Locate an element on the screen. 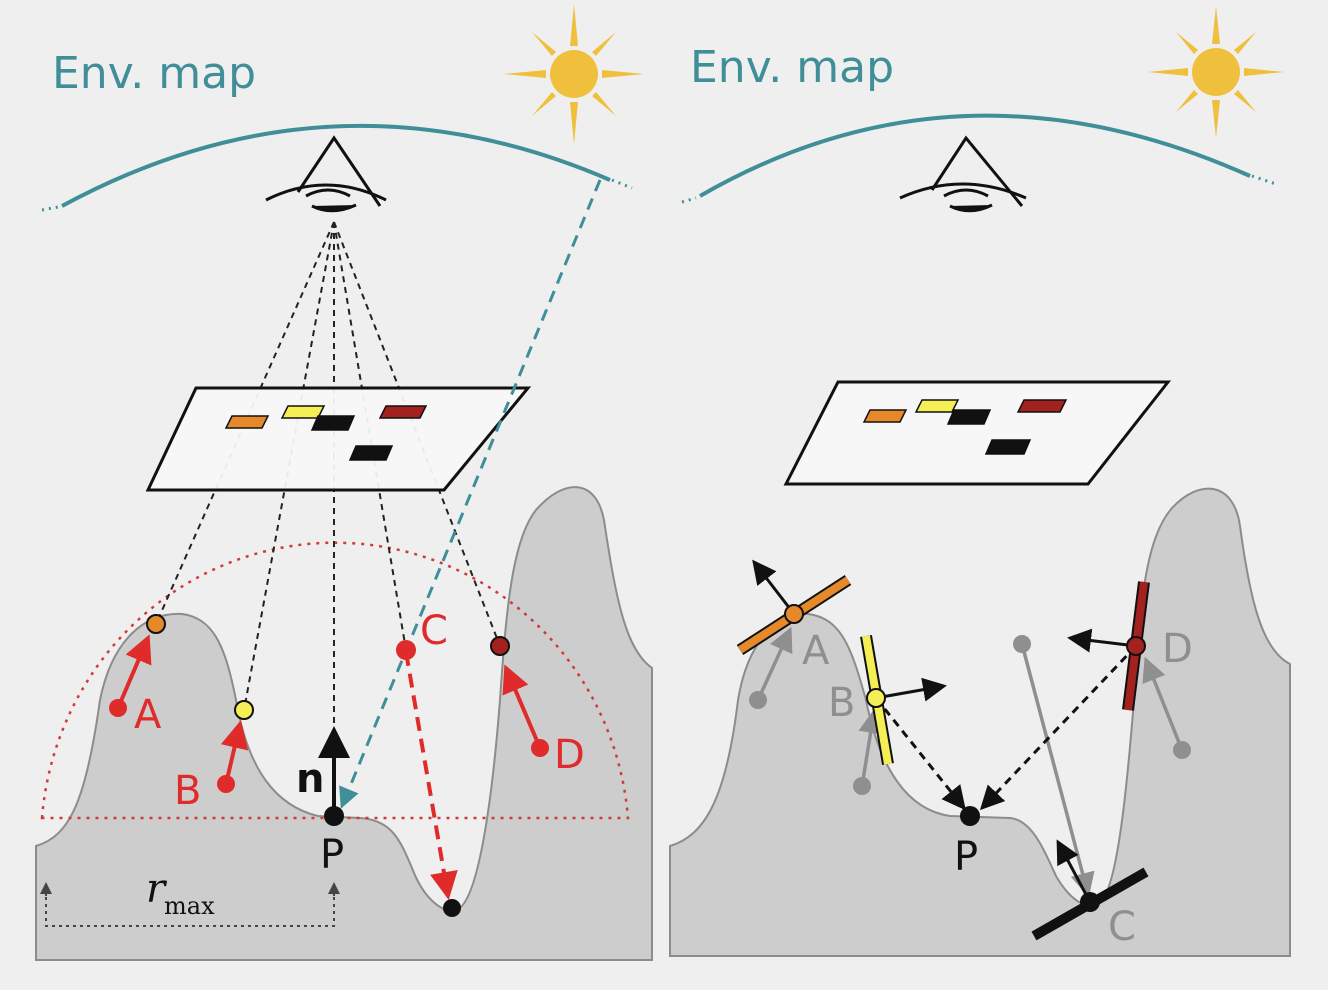 The width and height of the screenshot is (1328, 990). rmax-symbol: r is located at coordinates (157, 889).